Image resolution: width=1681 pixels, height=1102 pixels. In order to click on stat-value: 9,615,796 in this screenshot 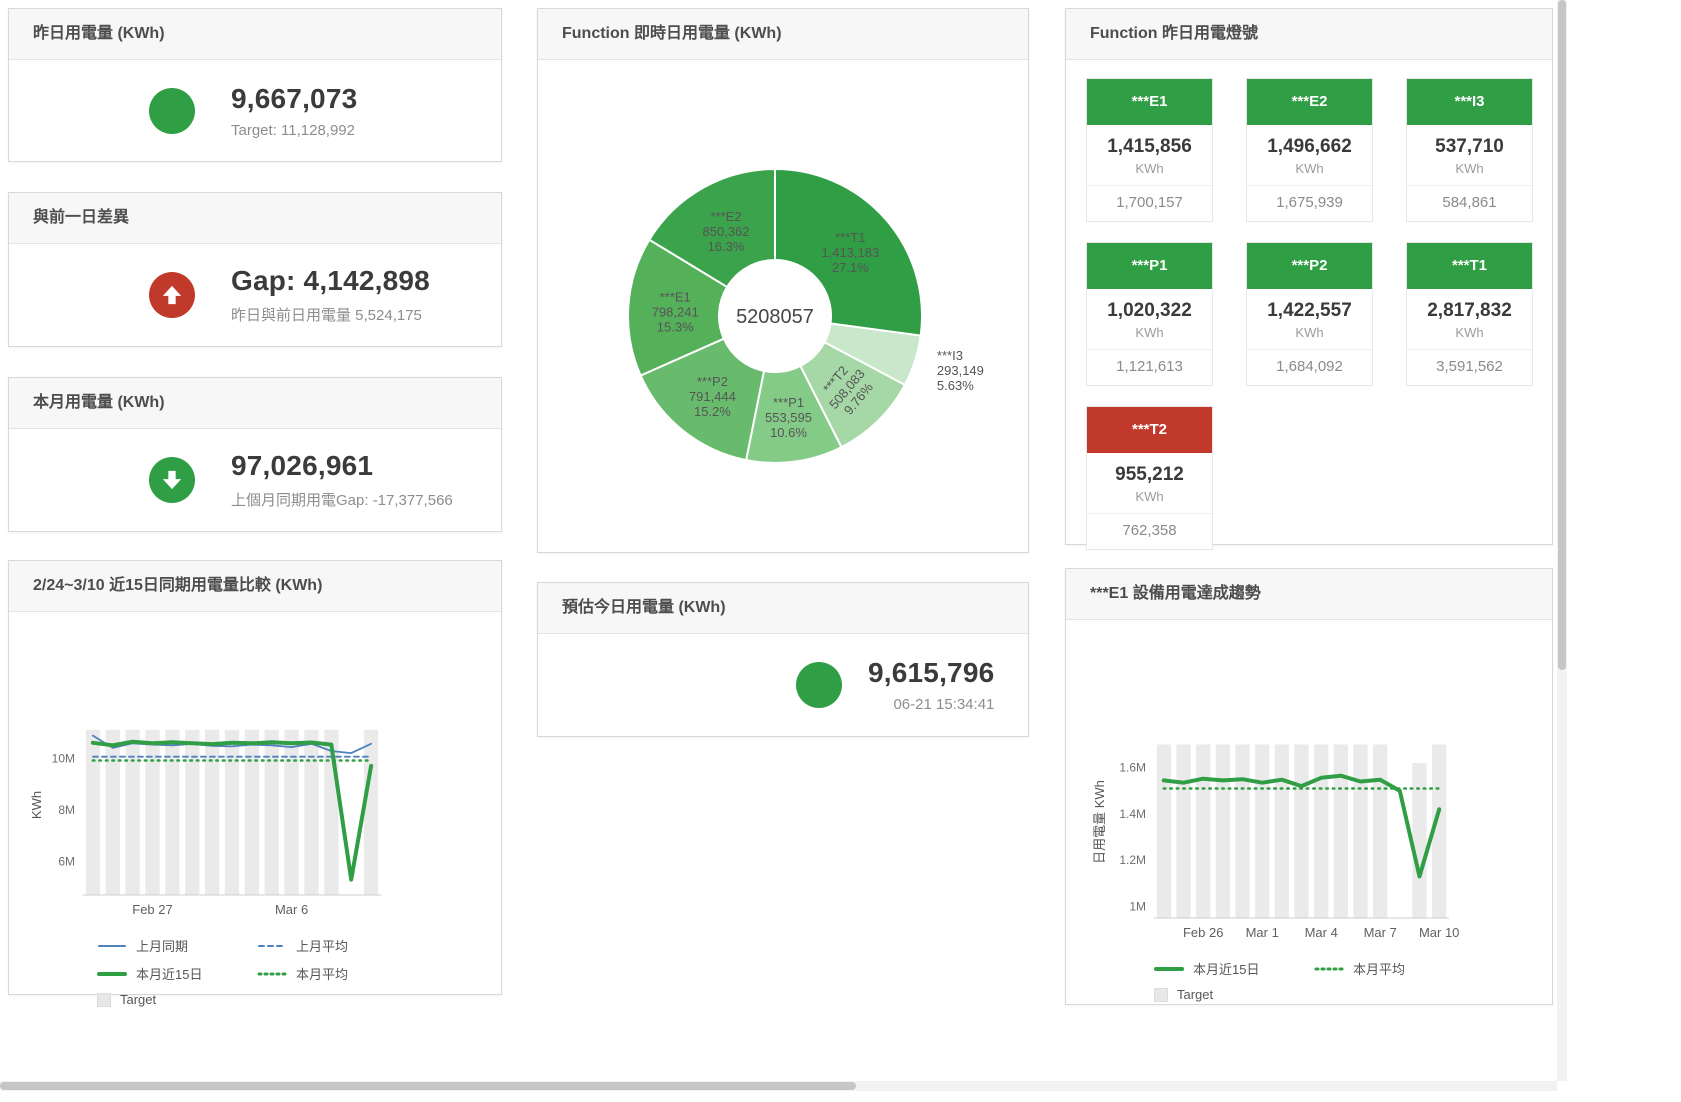, I will do `click(931, 673)`.